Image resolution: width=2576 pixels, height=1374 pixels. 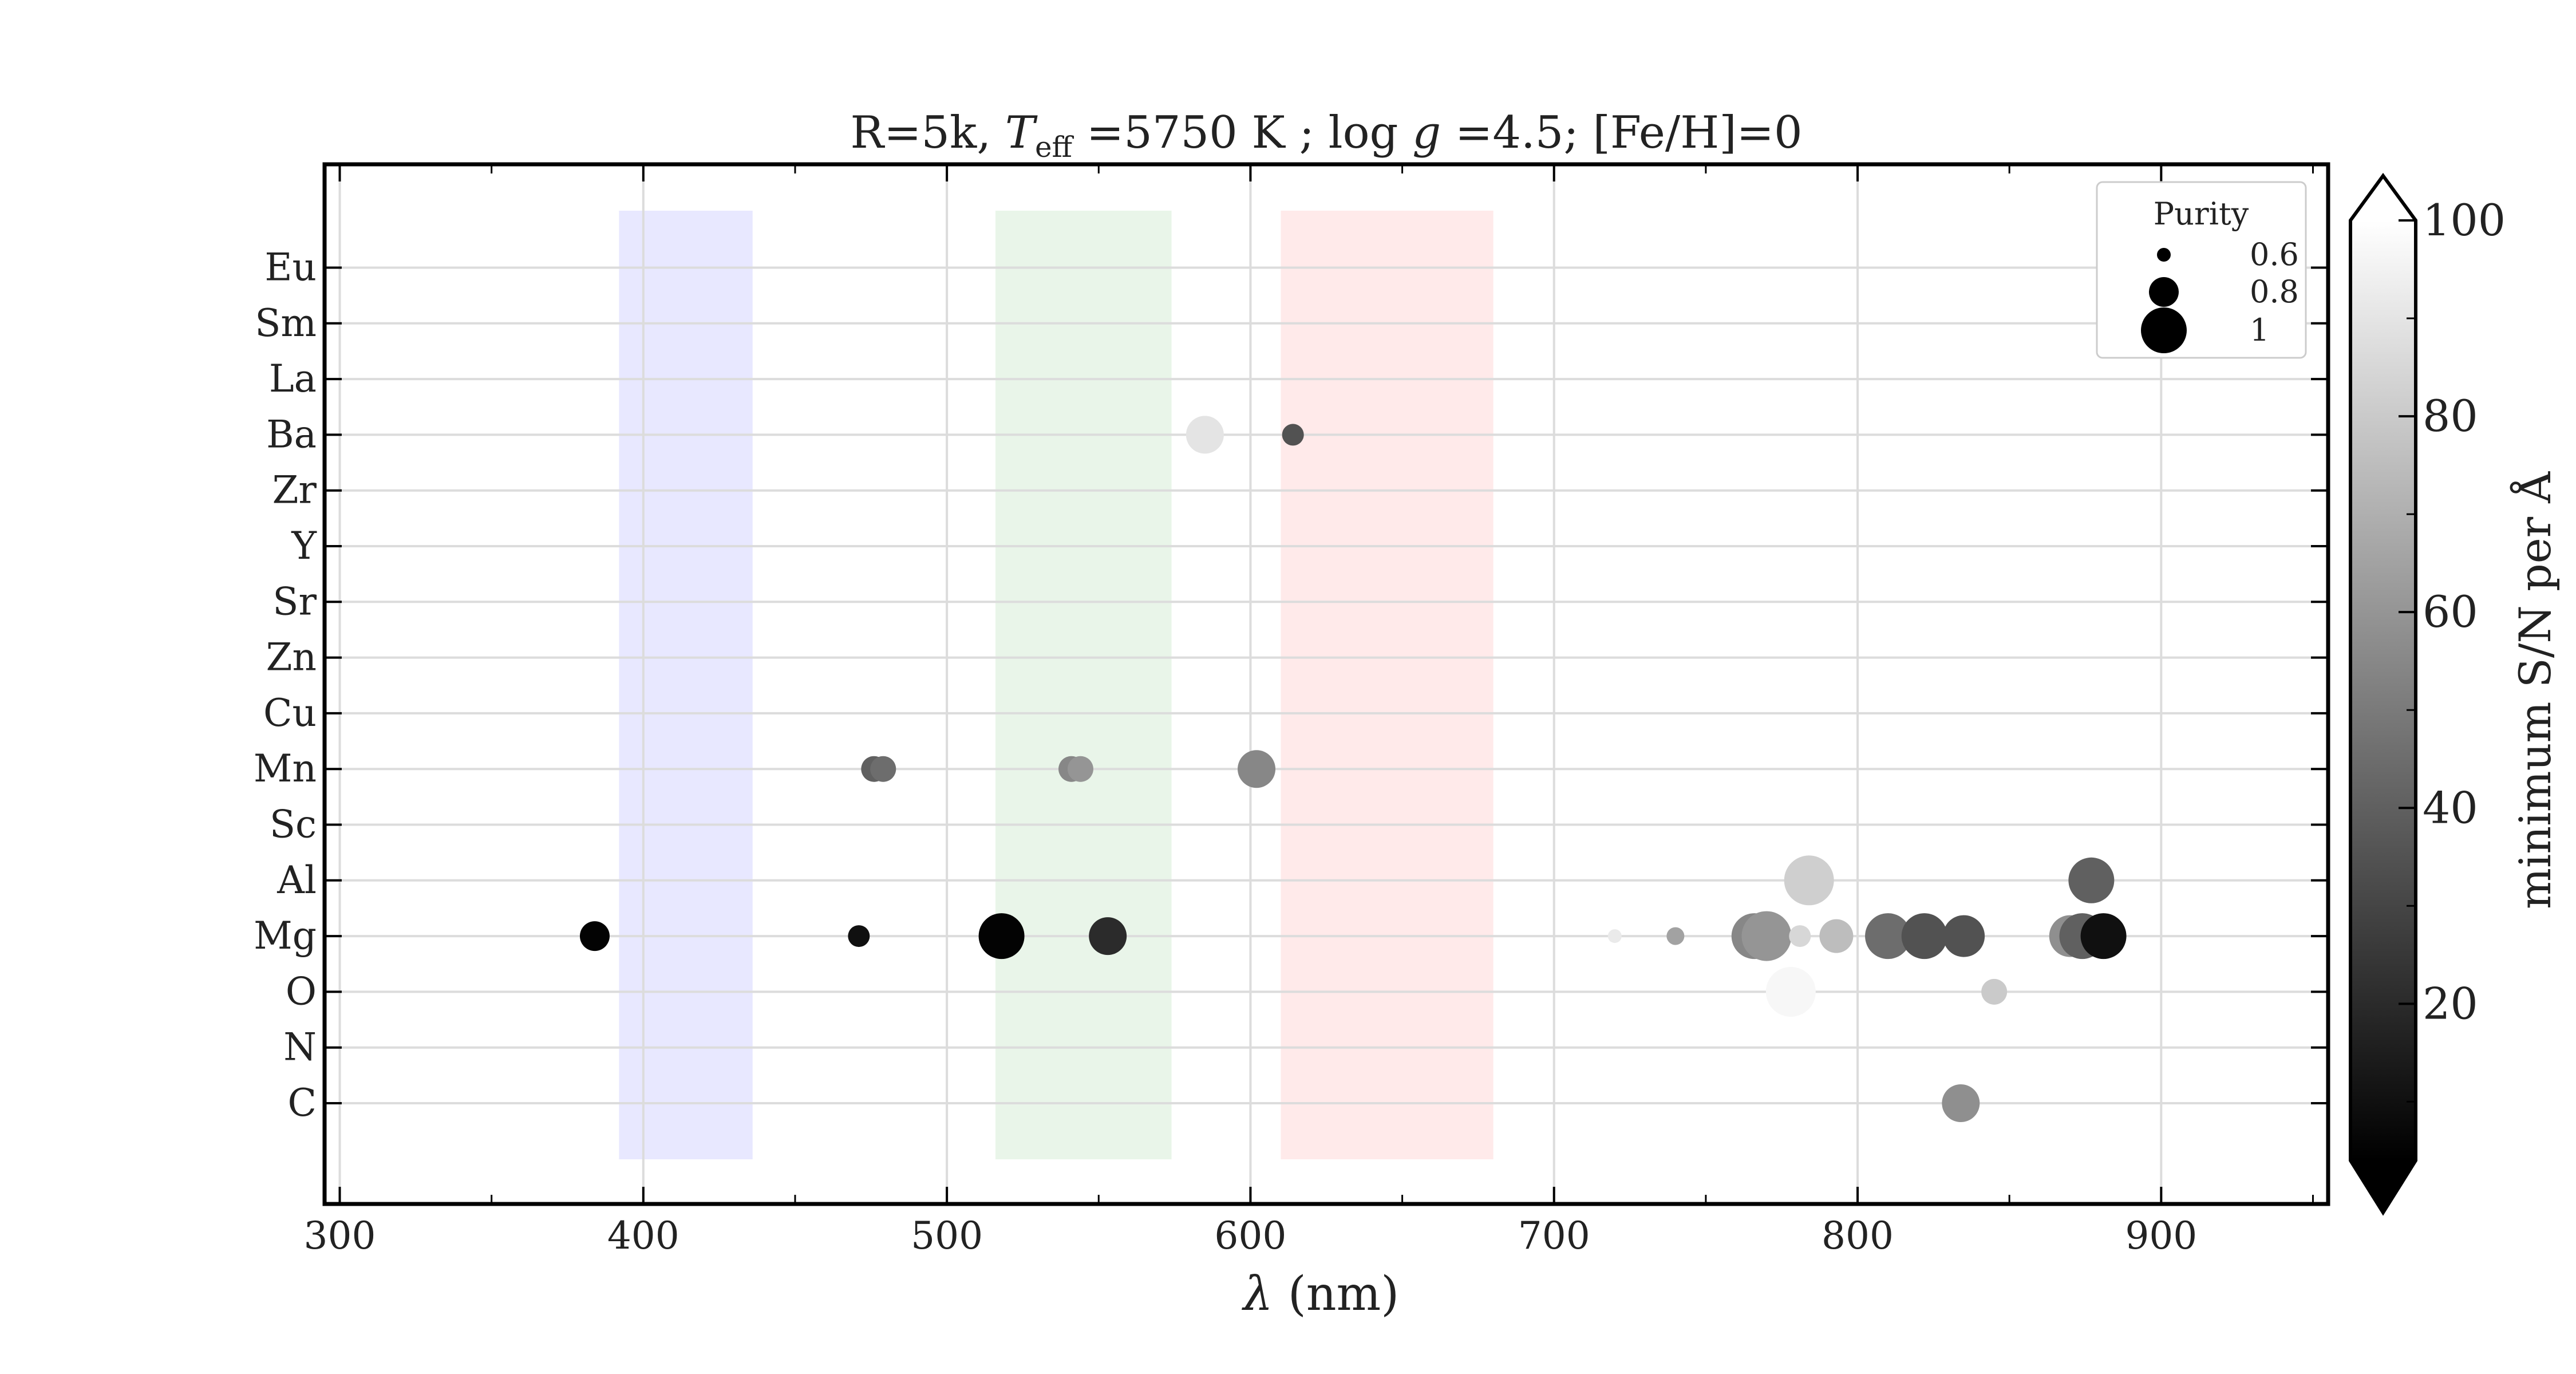 What do you see at coordinates (1554, 1236) in the screenshot?
I see `x-tick-label-700: 700` at bounding box center [1554, 1236].